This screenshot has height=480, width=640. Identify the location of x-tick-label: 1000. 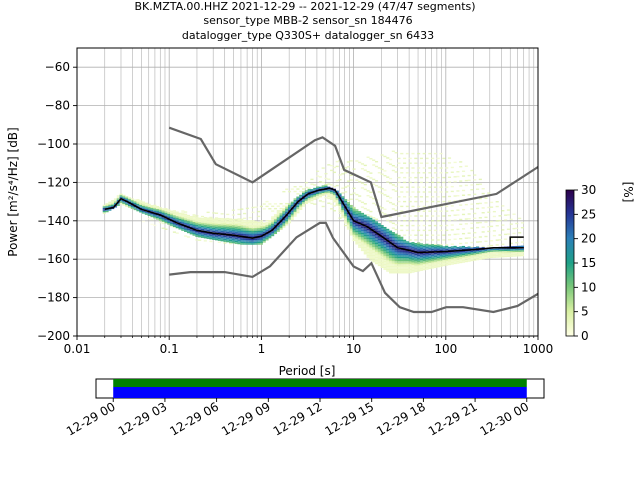
(538, 349).